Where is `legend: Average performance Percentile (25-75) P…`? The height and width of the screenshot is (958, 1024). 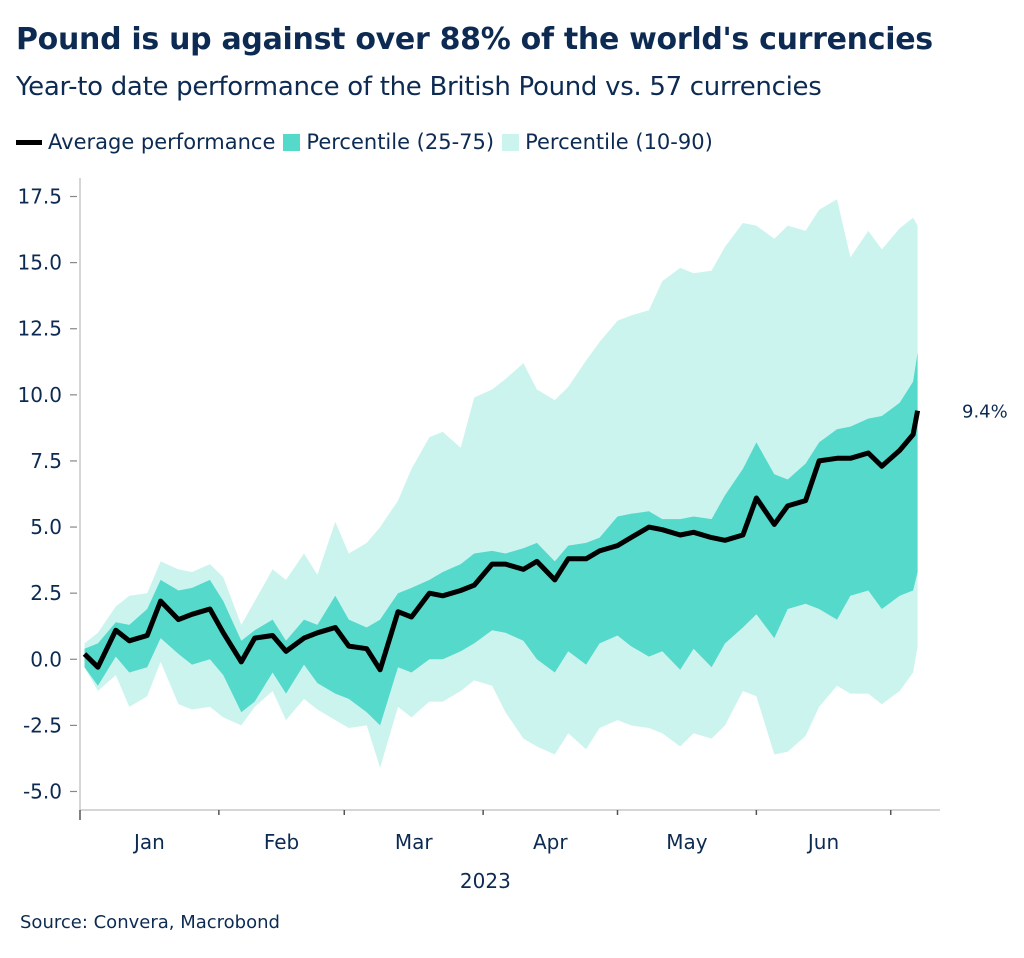 legend: Average performance Percentile (25-75) P… is located at coordinates (368, 142).